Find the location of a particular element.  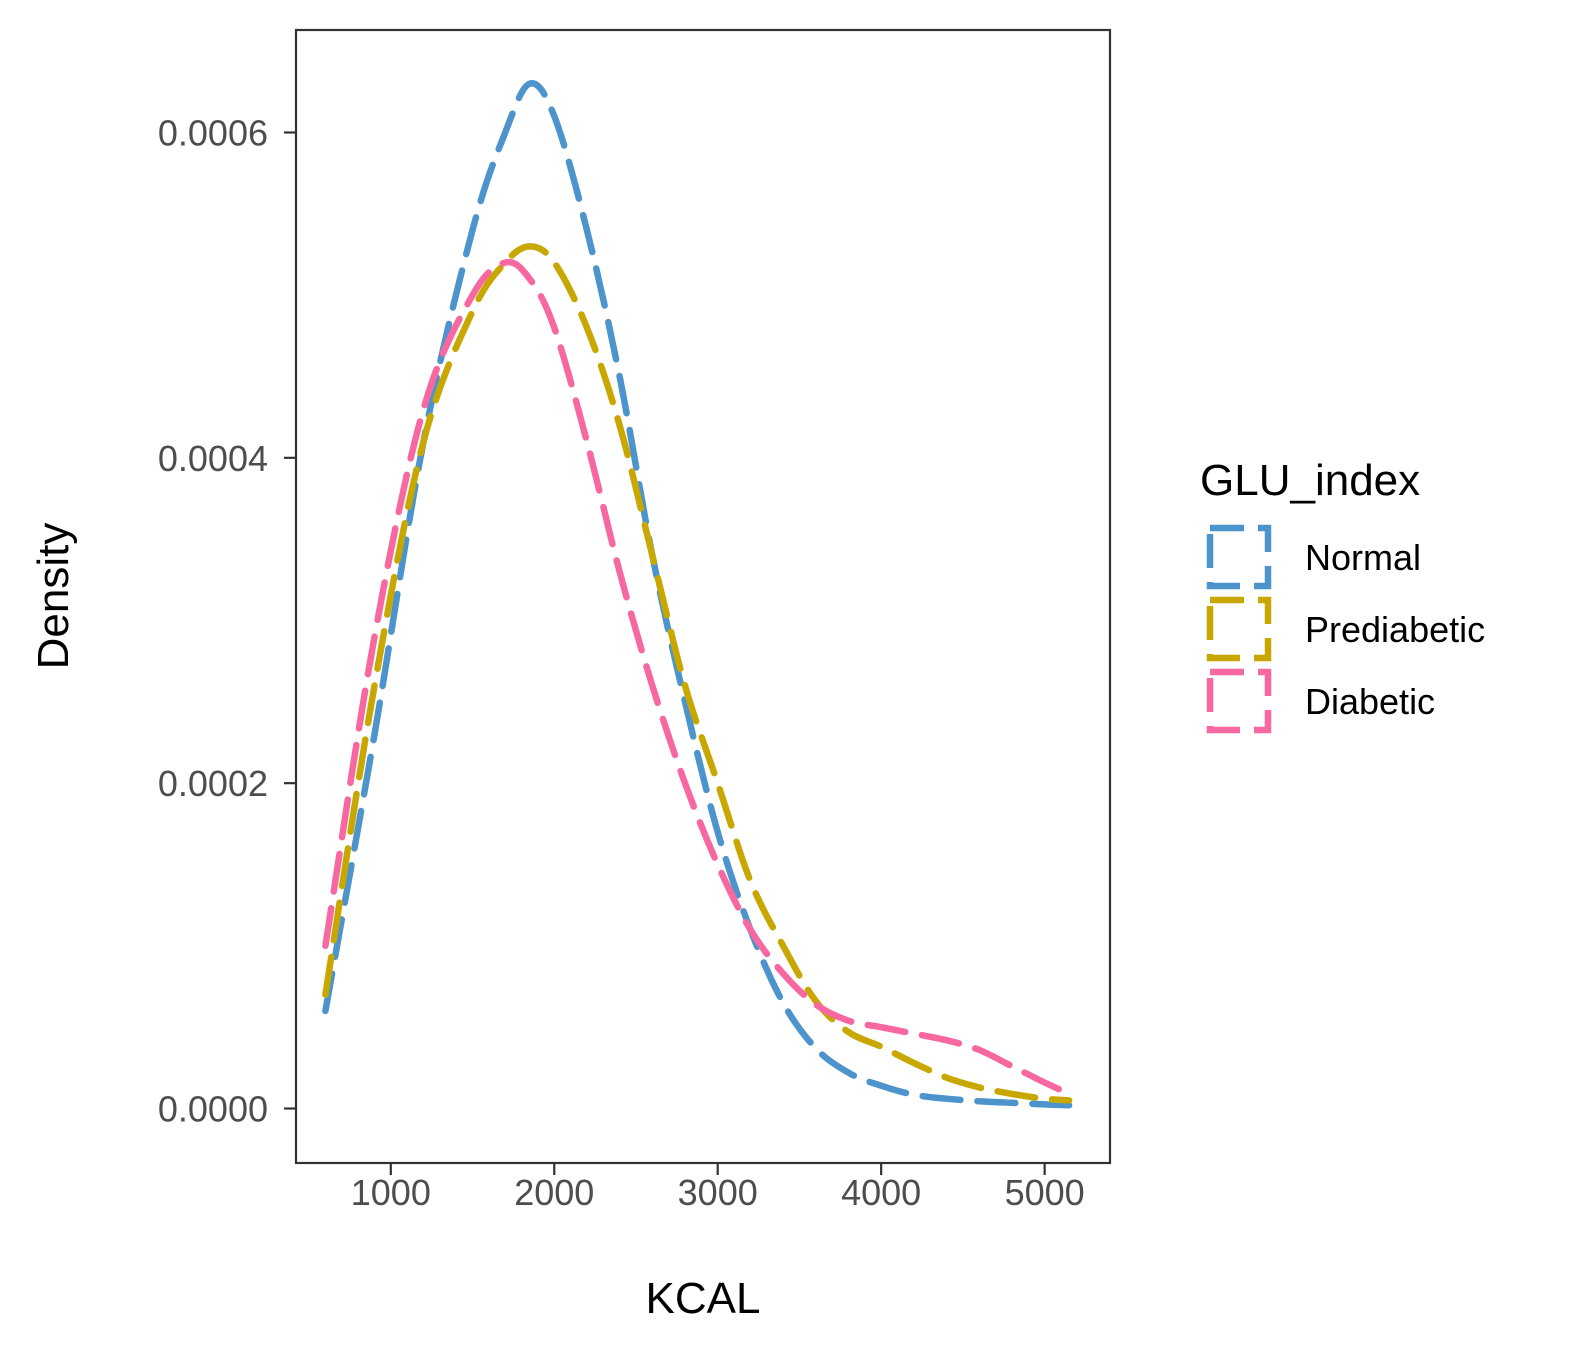

legend-label: Normal is located at coordinates (1363, 557).